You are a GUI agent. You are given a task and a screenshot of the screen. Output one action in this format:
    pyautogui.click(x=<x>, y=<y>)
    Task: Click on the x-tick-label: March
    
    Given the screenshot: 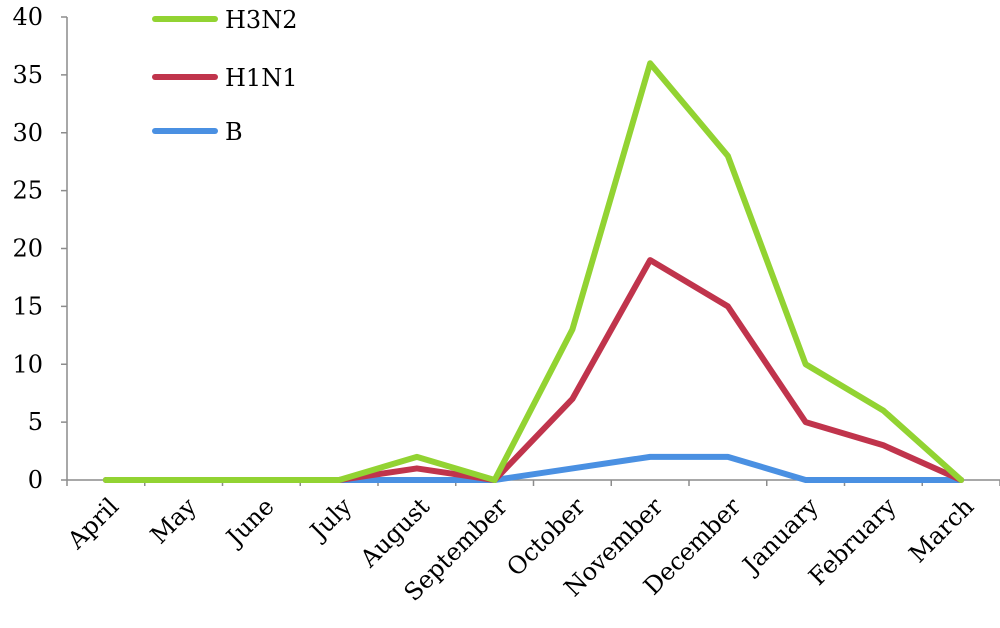 What is the action you would take?
    pyautogui.click(x=942, y=530)
    